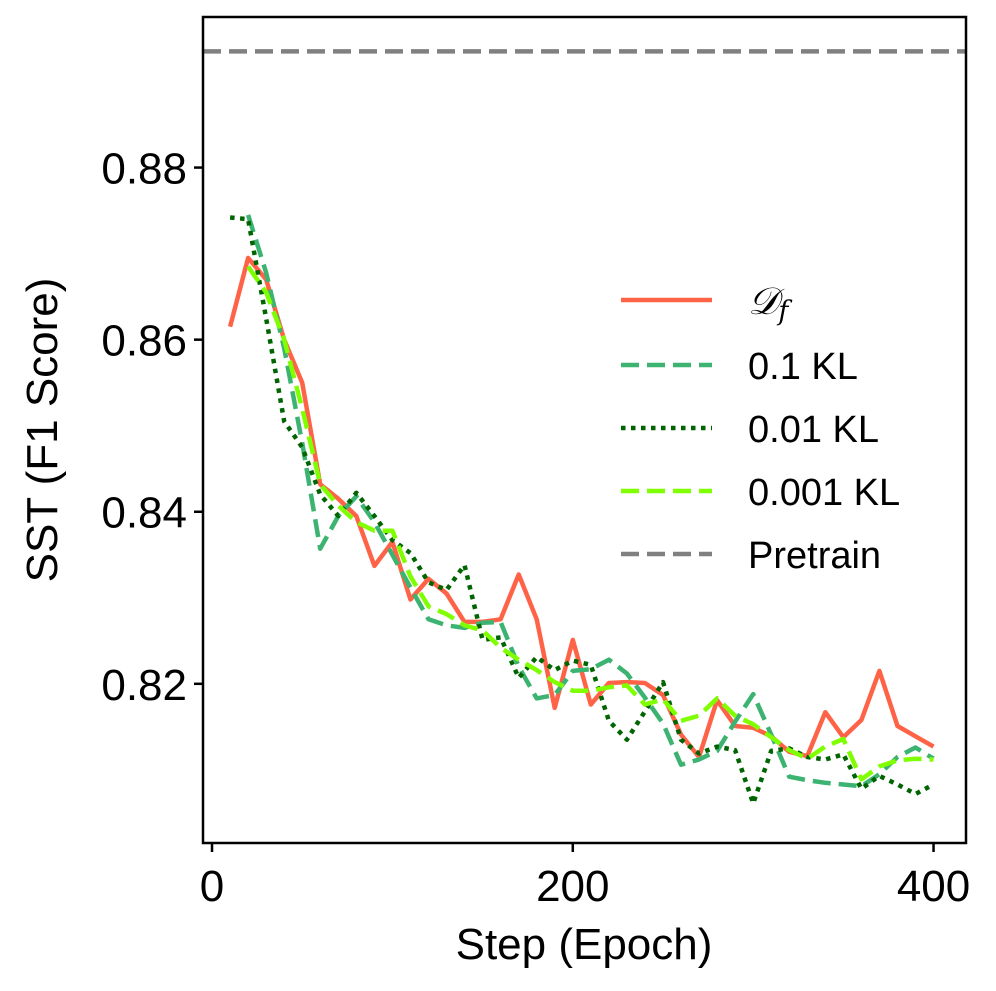 The height and width of the screenshot is (991, 996). Describe the element at coordinates (584, 944) in the screenshot. I see `x-axis-label: Step (Epoch)` at that location.